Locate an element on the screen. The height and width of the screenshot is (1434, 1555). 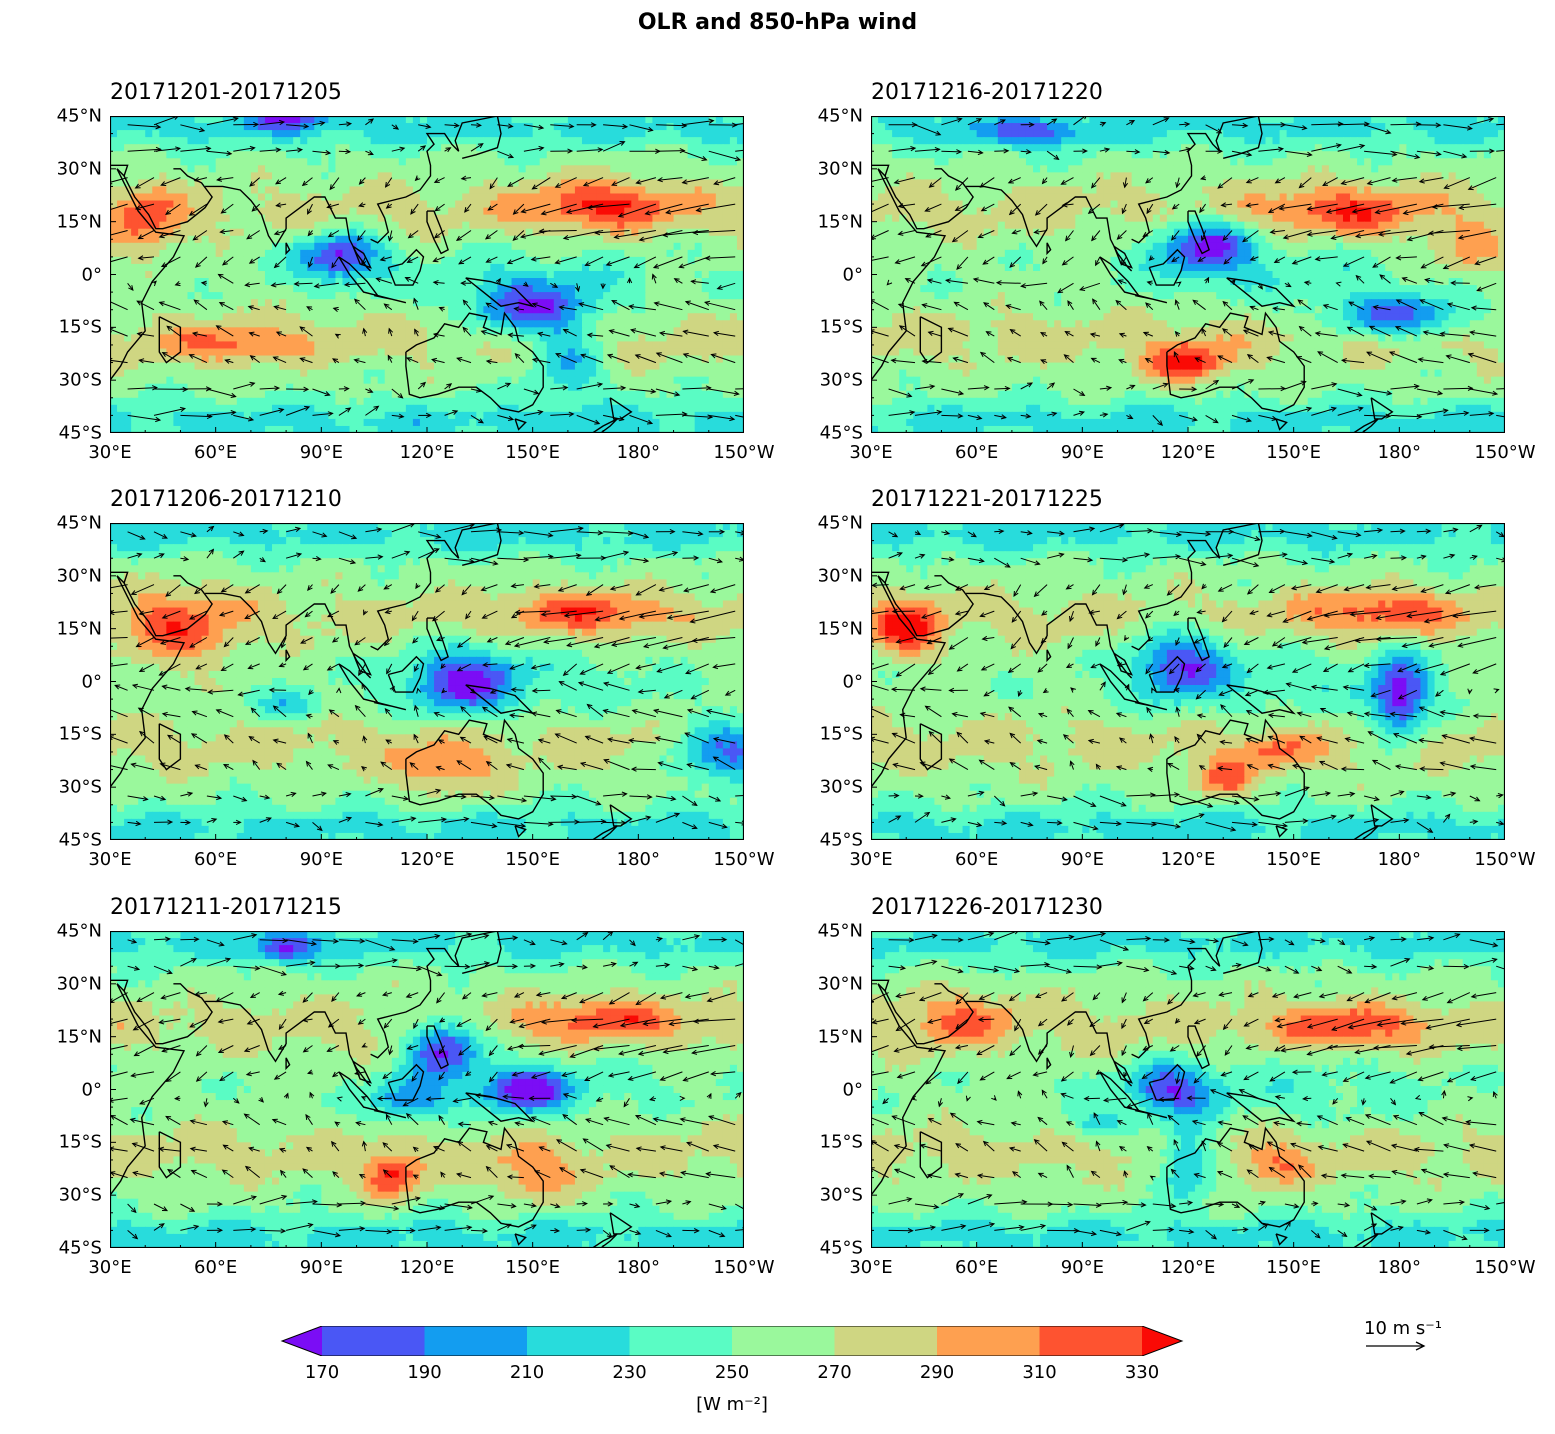
reference-arrow-icon is located at coordinates (1396, 1346).